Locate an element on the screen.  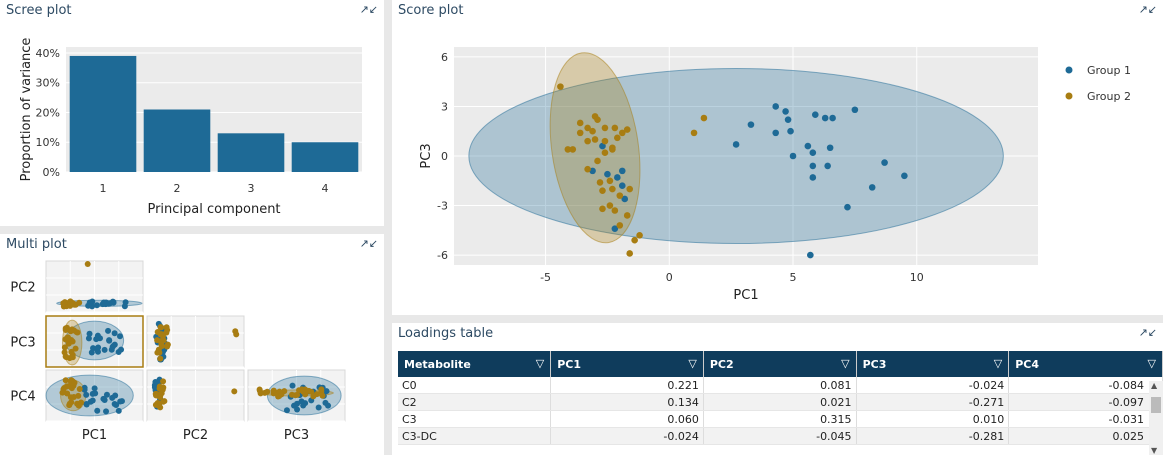
column-header-pc4: PC4 ▽ is located at coordinates (1085, 364).